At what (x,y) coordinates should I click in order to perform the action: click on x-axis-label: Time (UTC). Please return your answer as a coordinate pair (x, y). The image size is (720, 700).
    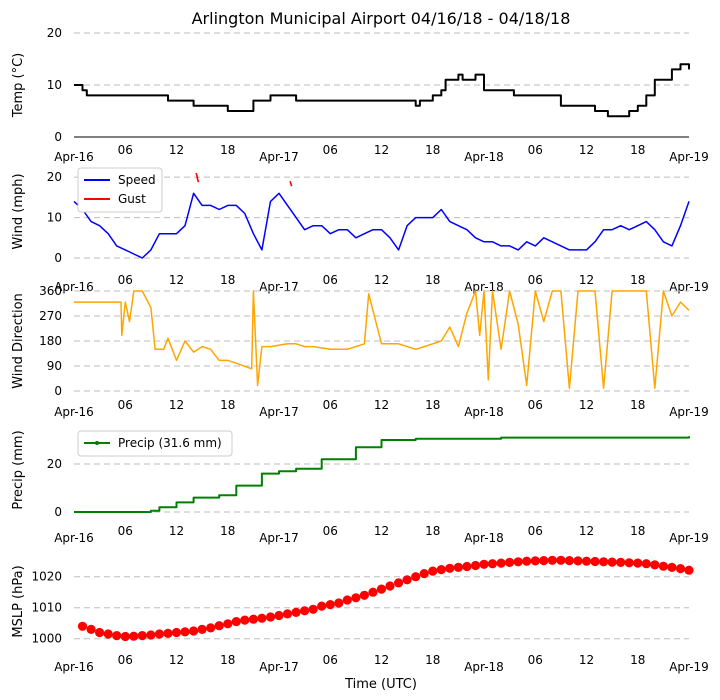
    Looking at the image, I should click on (380, 684).